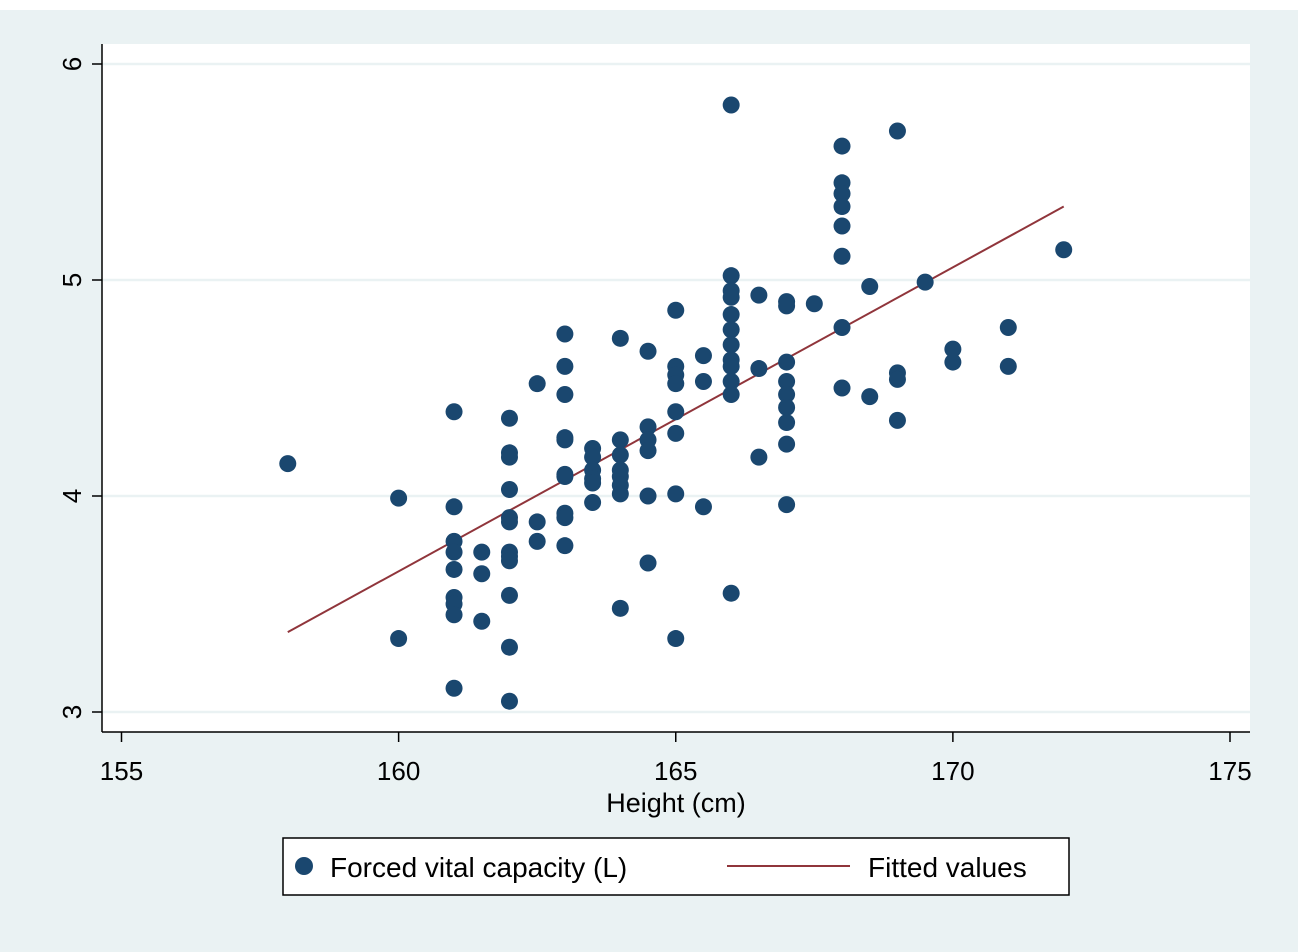  I want to click on x-tick-label: 160, so click(398, 771).